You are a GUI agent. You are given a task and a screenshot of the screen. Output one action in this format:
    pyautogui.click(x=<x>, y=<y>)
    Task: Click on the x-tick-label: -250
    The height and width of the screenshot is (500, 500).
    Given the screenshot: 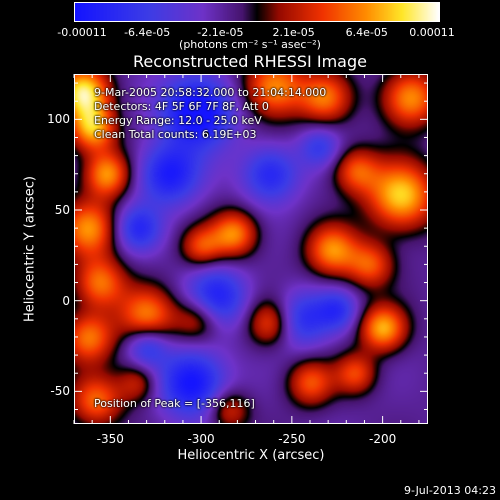 What is the action you would take?
    pyautogui.click(x=292, y=439)
    